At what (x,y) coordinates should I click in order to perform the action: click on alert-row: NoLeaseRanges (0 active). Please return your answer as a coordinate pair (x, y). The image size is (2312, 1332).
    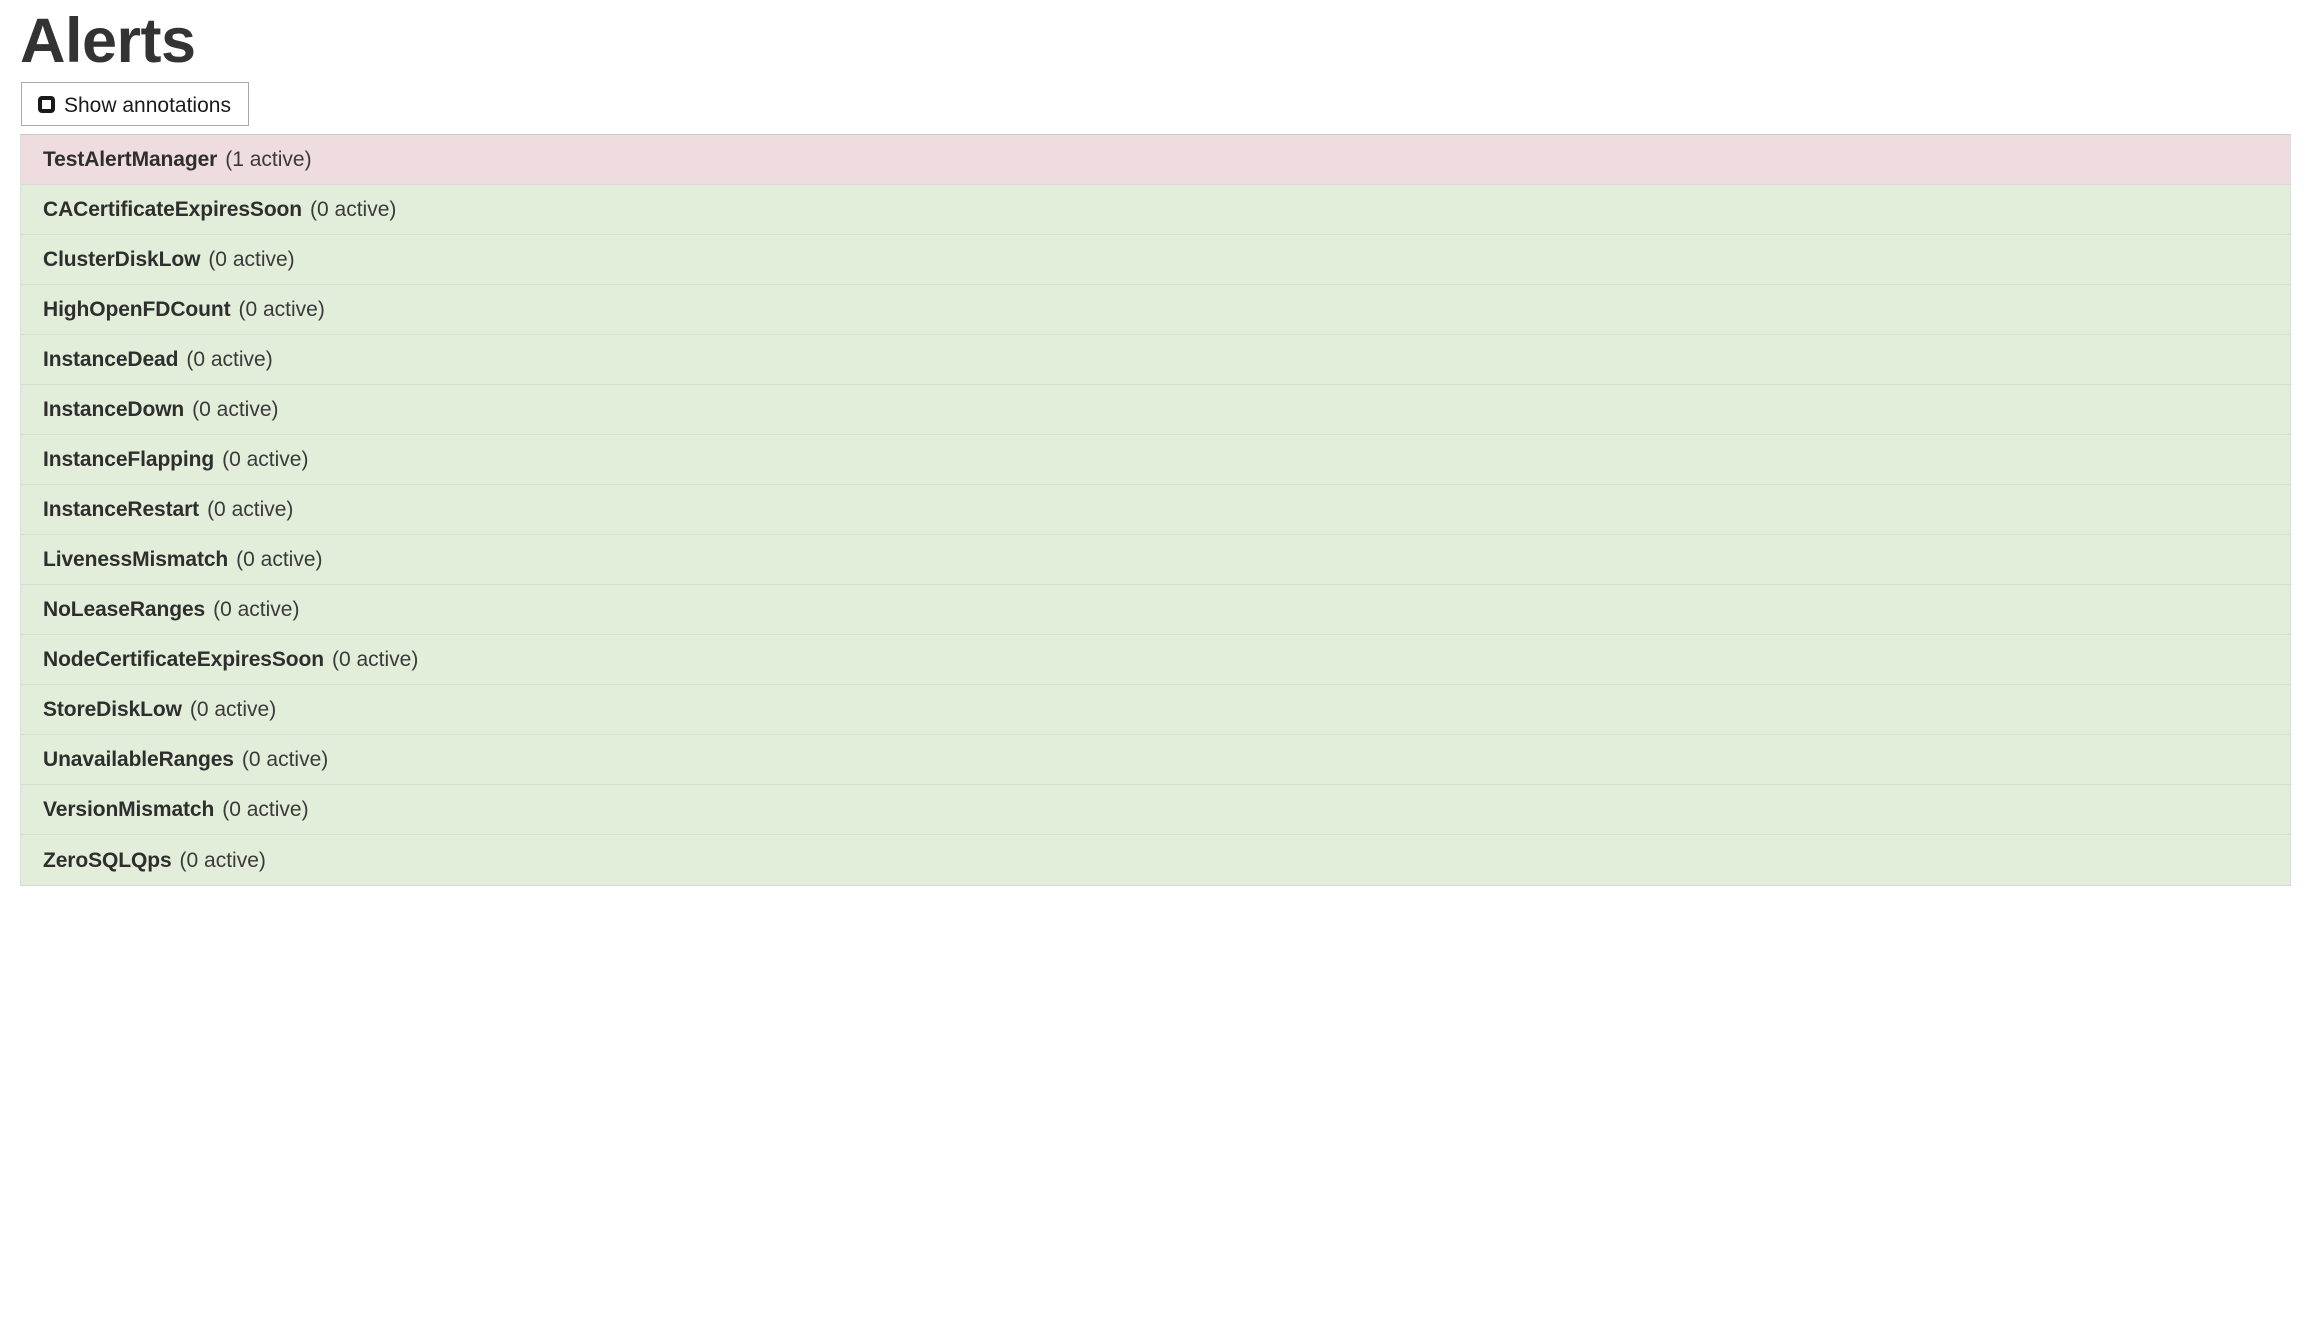
    Looking at the image, I should click on (1155, 610).